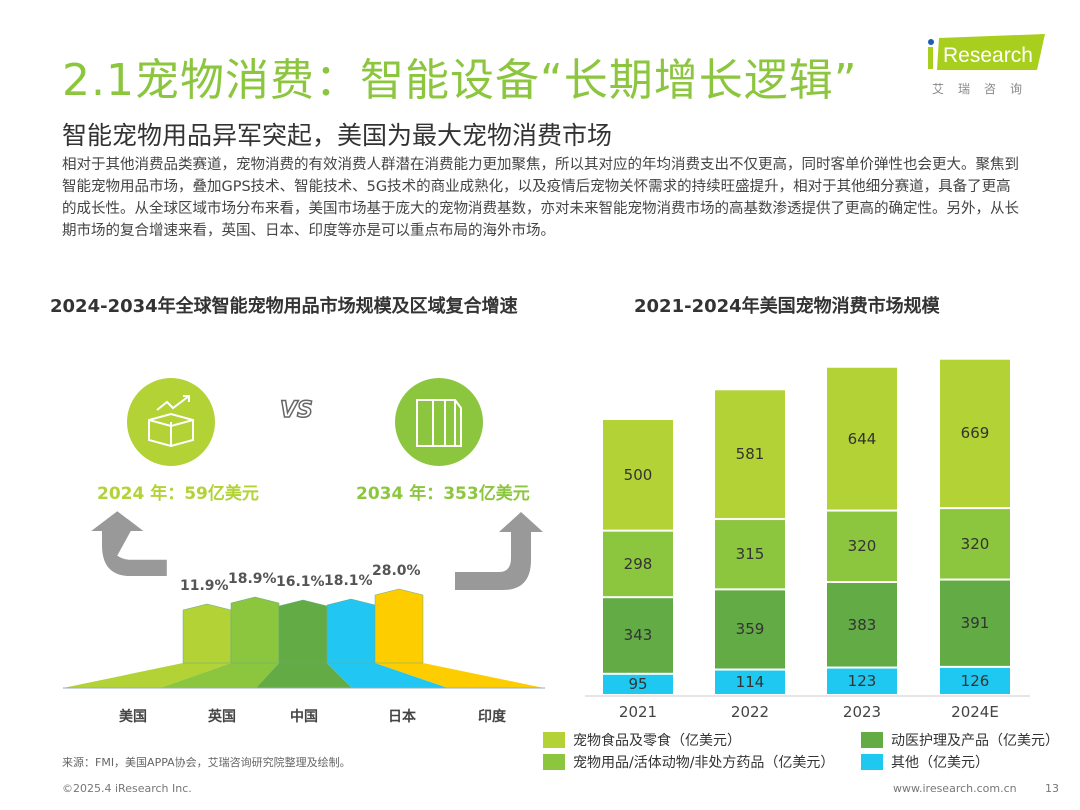 The image size is (1080, 810). I want to click on bar-value-label: 391, so click(975, 623).